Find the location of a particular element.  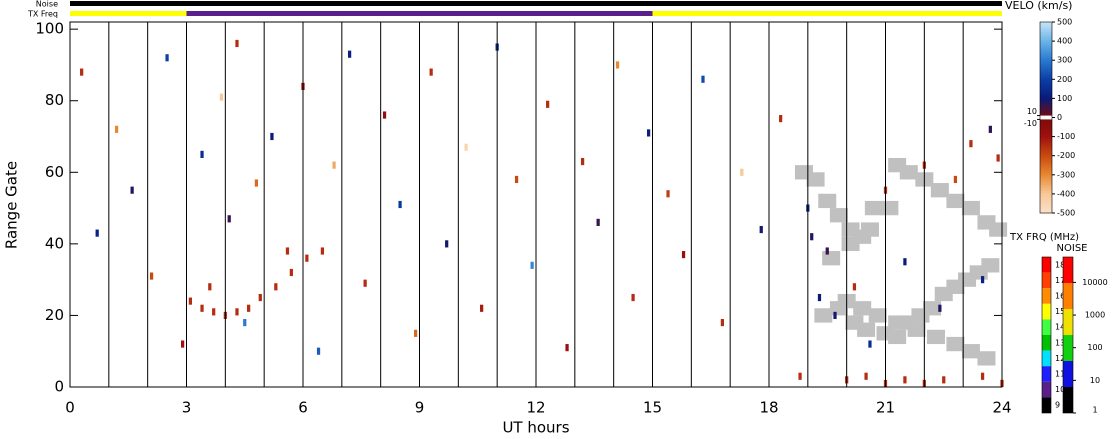

velo-tick-label: -500 is located at coordinates (1066, 213).